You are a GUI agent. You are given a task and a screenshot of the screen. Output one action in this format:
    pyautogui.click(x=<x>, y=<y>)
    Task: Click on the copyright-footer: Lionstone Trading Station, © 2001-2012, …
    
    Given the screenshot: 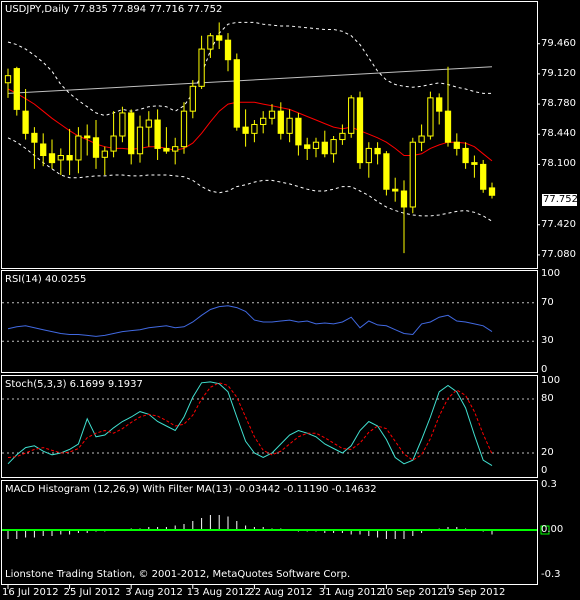 What is the action you would take?
    pyautogui.click(x=178, y=574)
    